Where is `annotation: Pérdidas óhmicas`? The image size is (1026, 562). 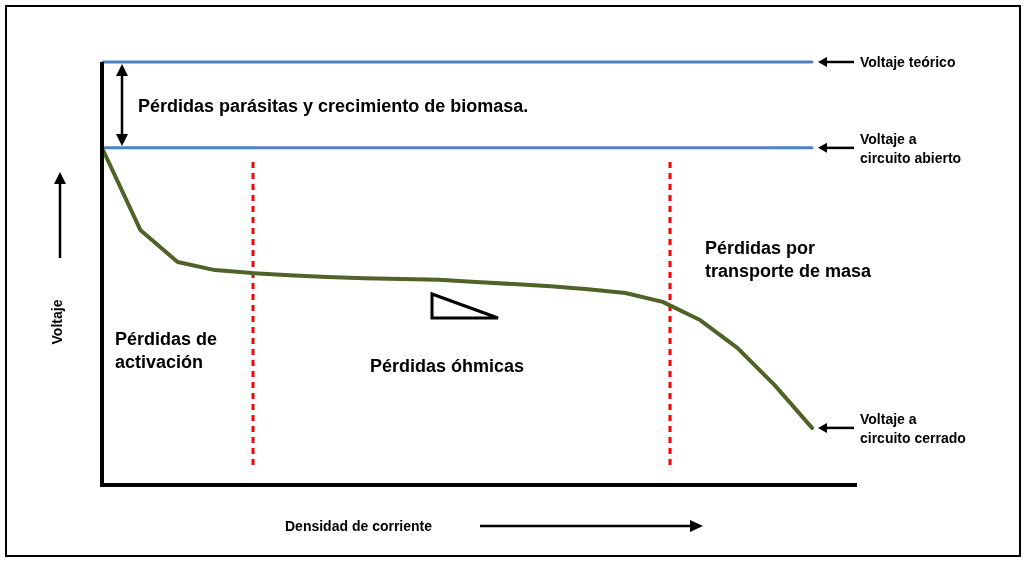
annotation: Pérdidas óhmicas is located at coordinates (447, 366).